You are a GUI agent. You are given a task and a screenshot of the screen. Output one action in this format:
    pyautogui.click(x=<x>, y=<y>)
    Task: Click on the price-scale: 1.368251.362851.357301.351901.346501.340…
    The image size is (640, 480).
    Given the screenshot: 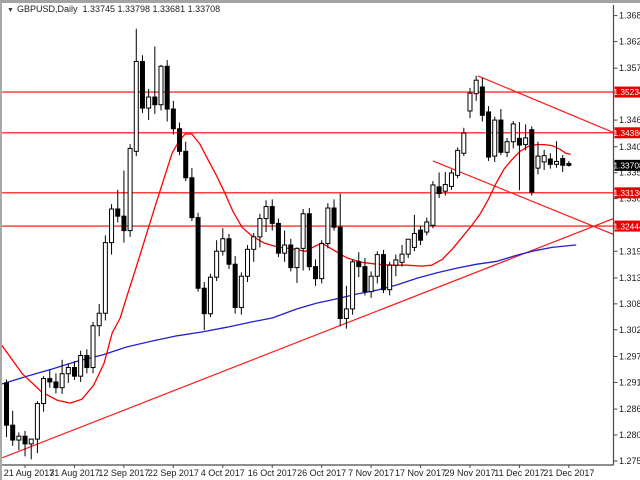 What is the action you would take?
    pyautogui.click(x=626, y=238)
    